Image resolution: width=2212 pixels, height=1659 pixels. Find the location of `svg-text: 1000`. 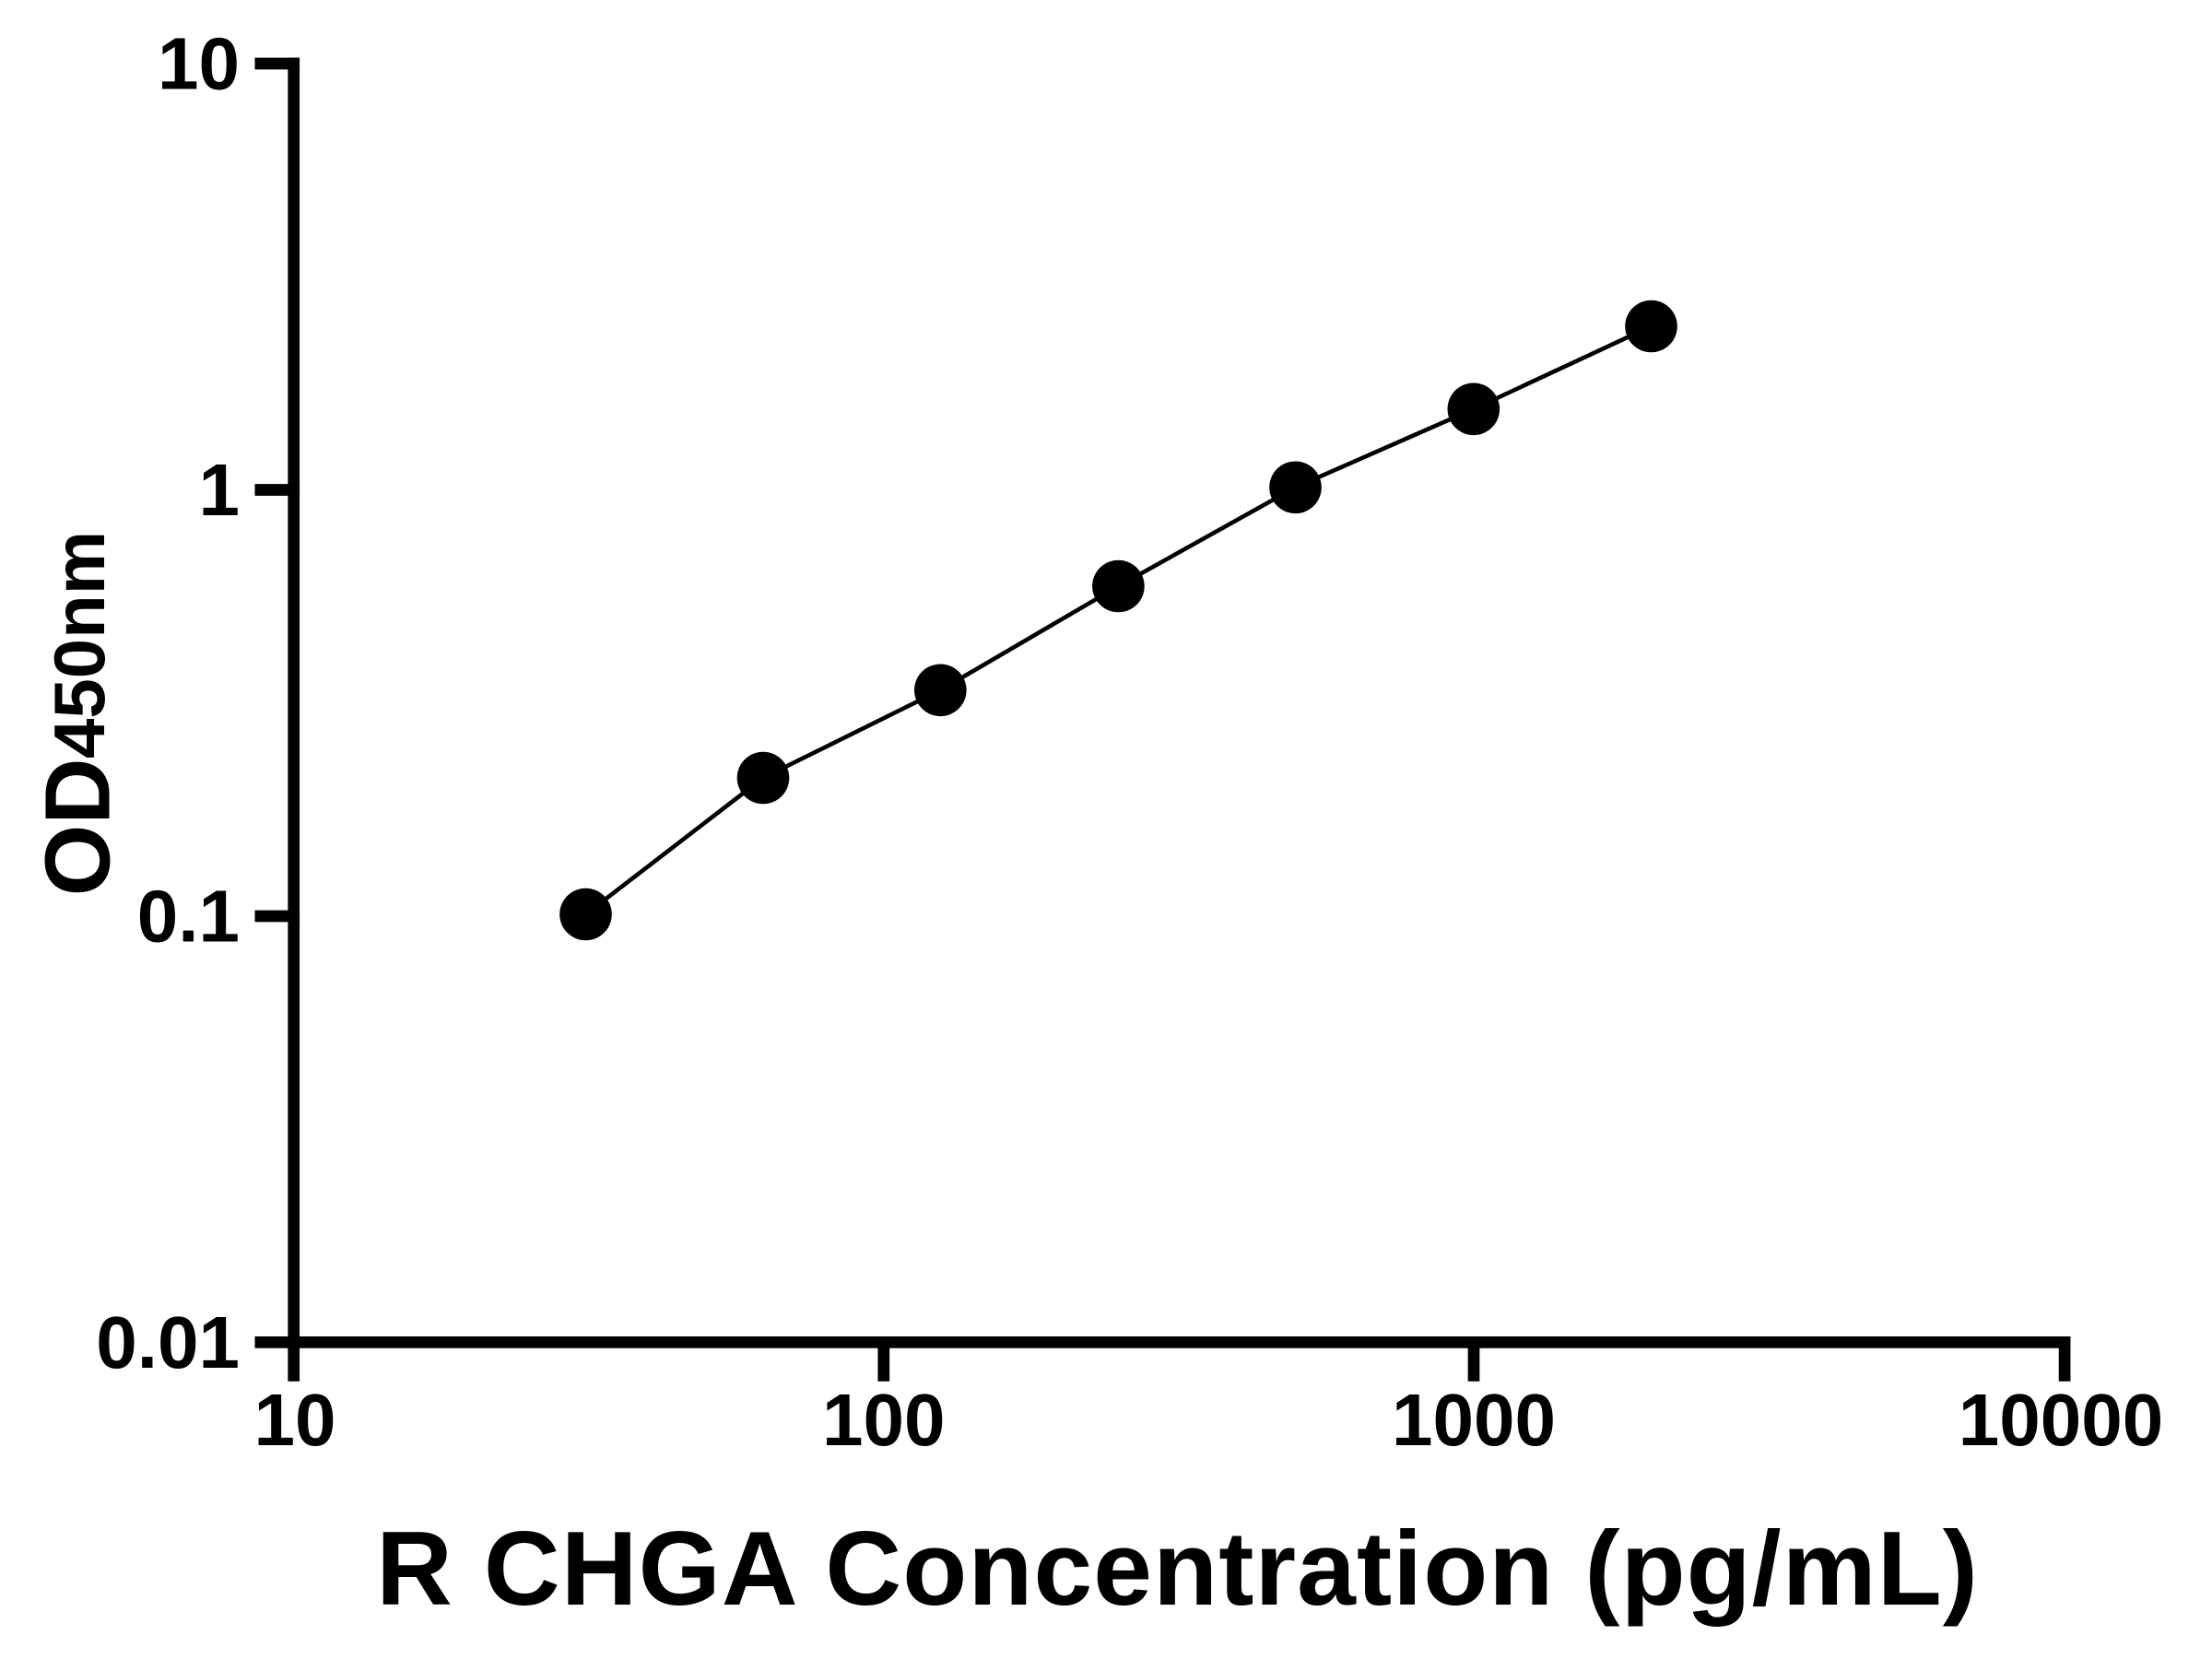

svg-text: 1000 is located at coordinates (1474, 1420).